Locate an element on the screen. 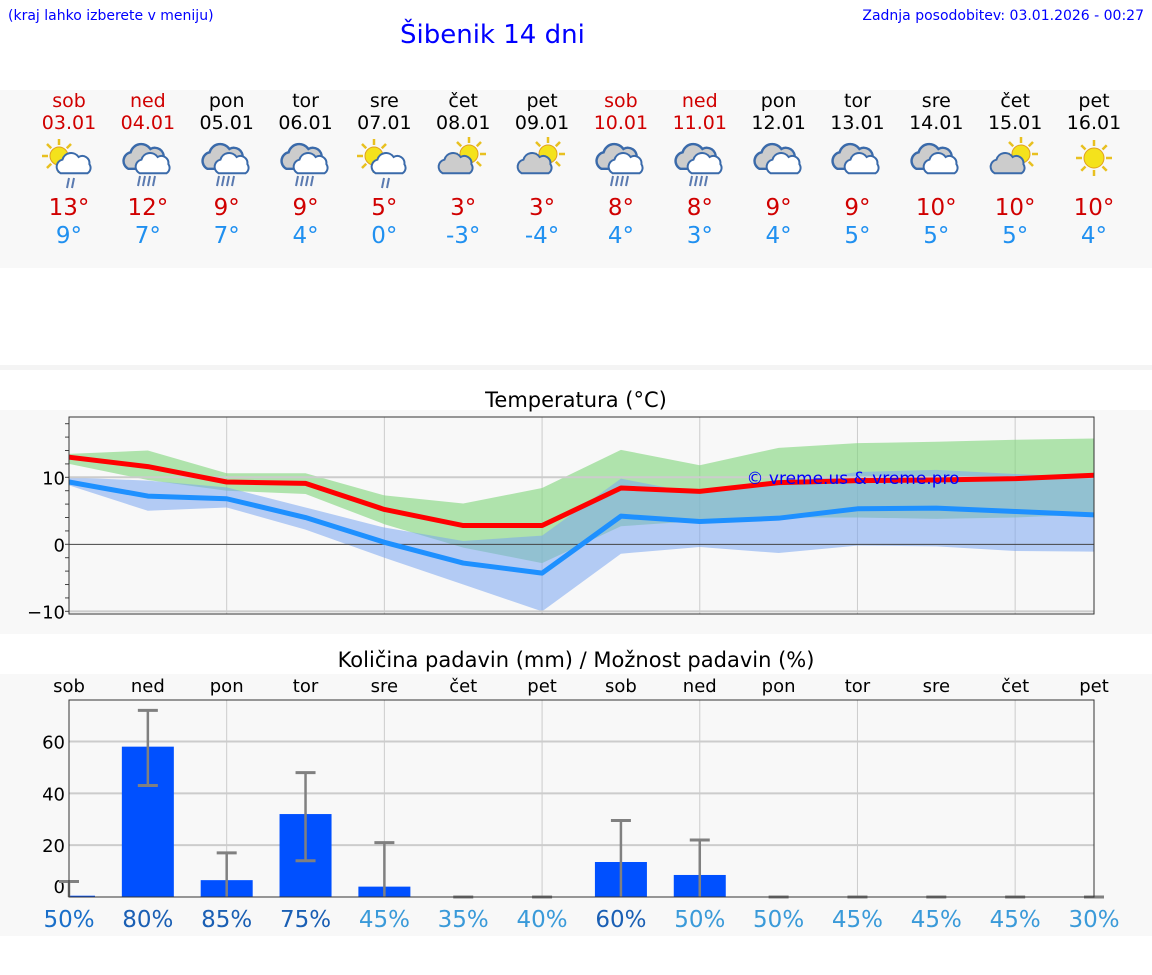 This screenshot has height=975, width=1152. min-temp: -4° is located at coordinates (542, 236).